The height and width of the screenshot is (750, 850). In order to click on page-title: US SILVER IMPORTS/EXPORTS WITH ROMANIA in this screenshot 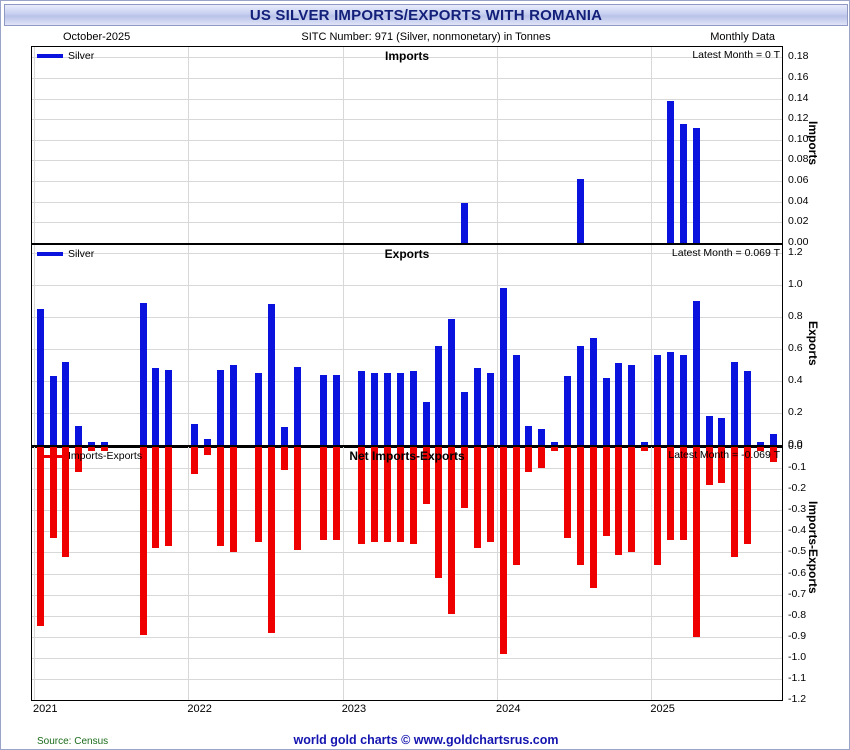, I will do `click(426, 15)`.